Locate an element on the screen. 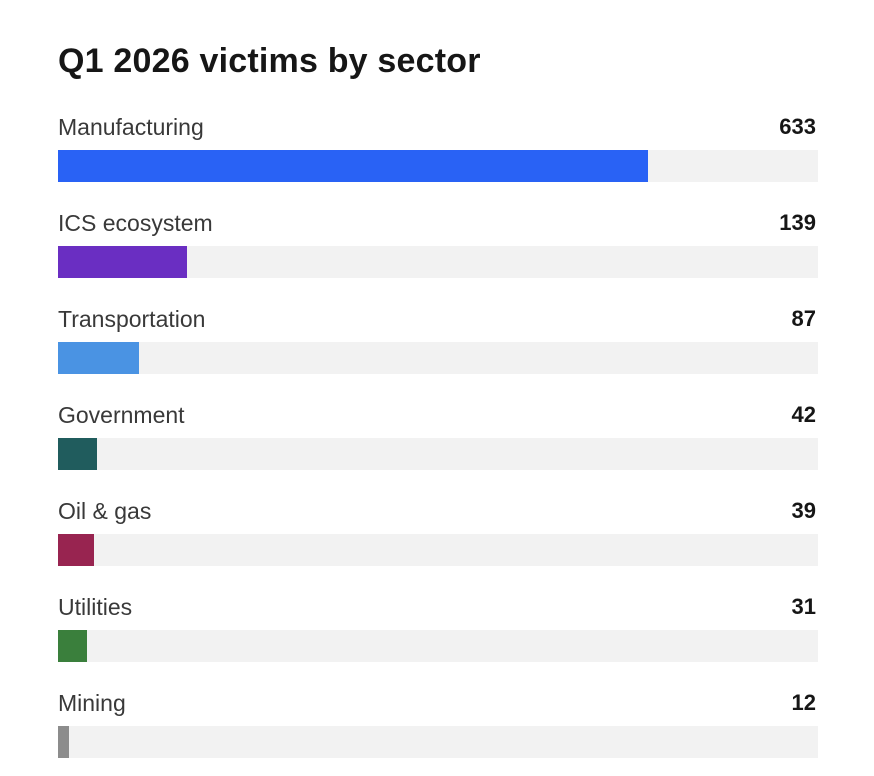 The height and width of the screenshot is (776, 874). category-label: Transportation is located at coordinates (132, 319).